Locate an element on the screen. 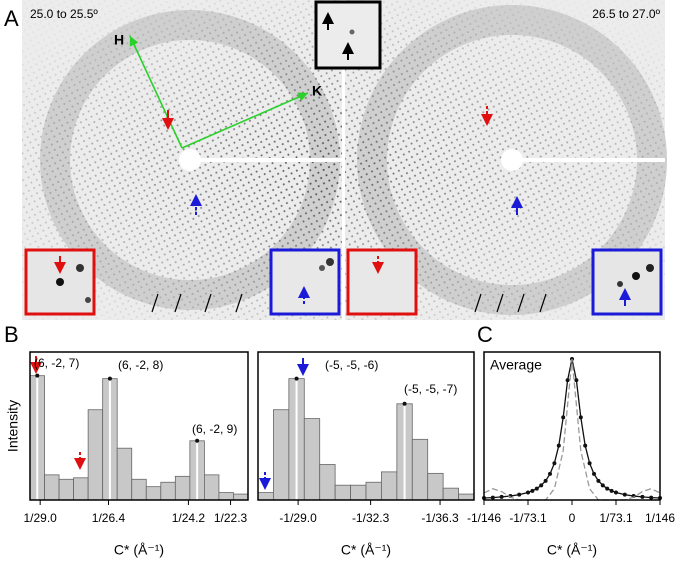  x-tick-label: 1/26.4 is located at coordinates (109, 518).